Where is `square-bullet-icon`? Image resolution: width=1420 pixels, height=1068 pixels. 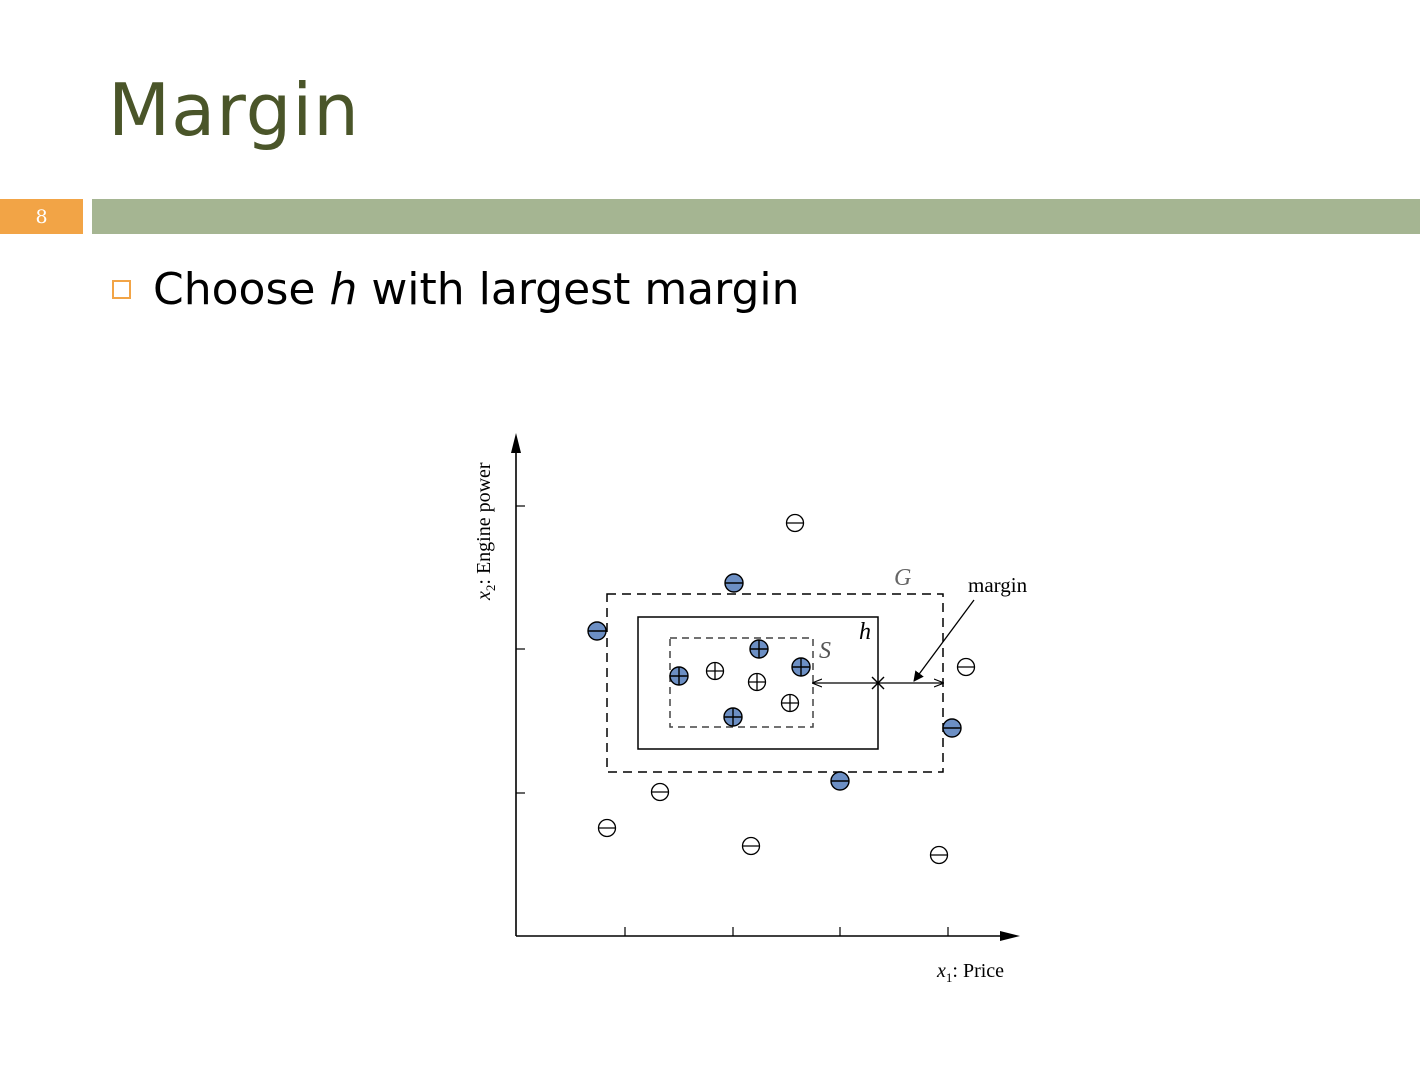 square-bullet-icon is located at coordinates (121, 289).